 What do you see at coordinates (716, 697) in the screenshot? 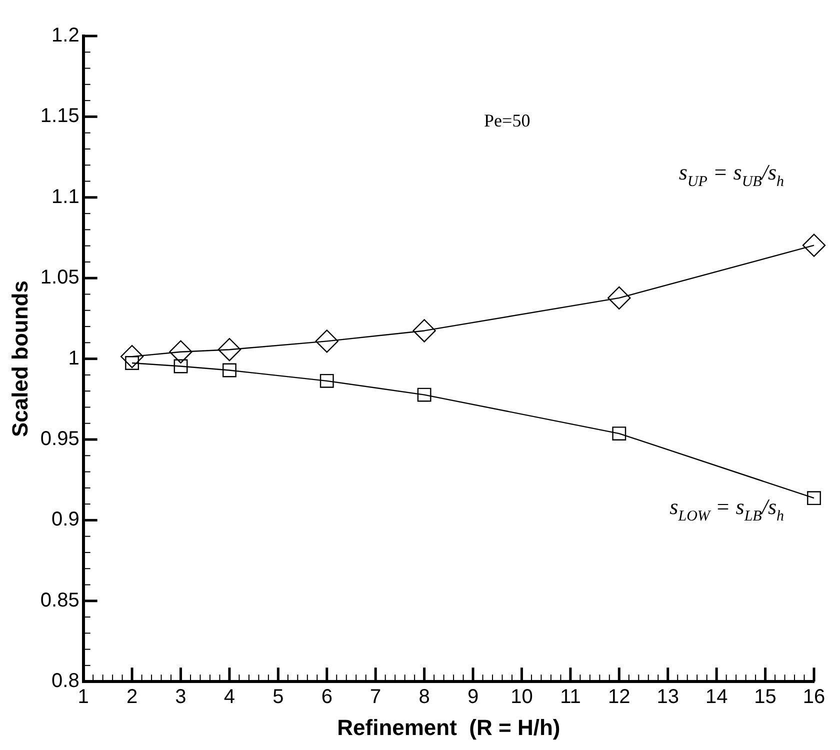
I see `x-tick-label: 14` at bounding box center [716, 697].